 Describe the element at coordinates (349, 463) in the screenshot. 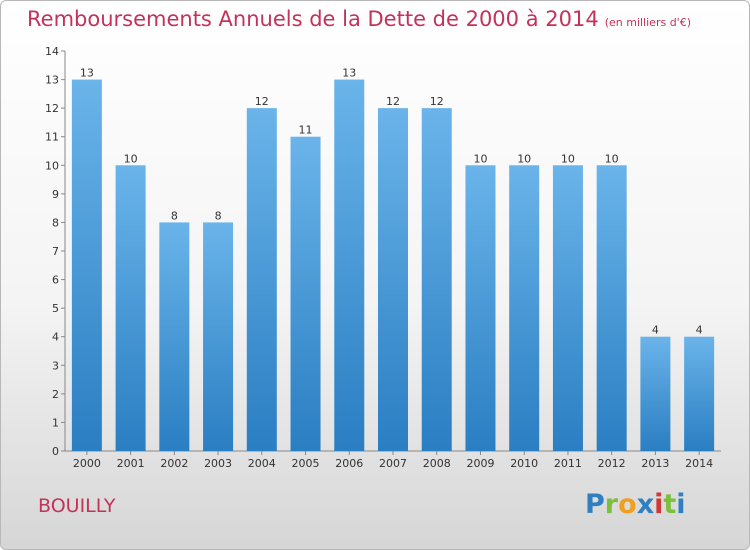

I see `x-tick-label: 2006` at that location.